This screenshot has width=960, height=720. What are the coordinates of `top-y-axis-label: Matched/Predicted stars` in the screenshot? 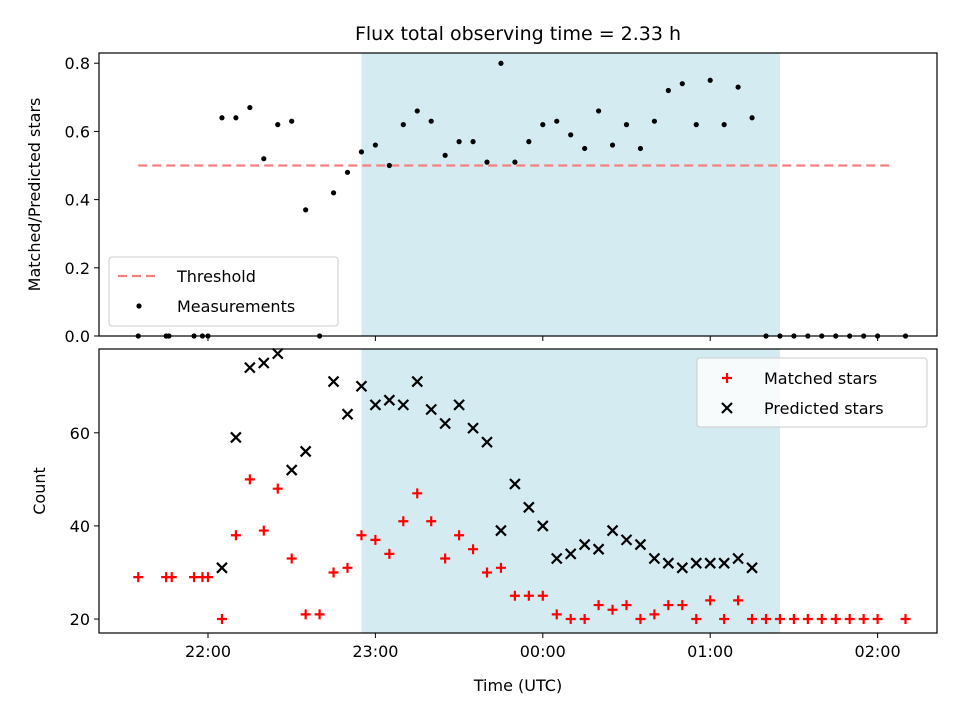 It's located at (34, 195).